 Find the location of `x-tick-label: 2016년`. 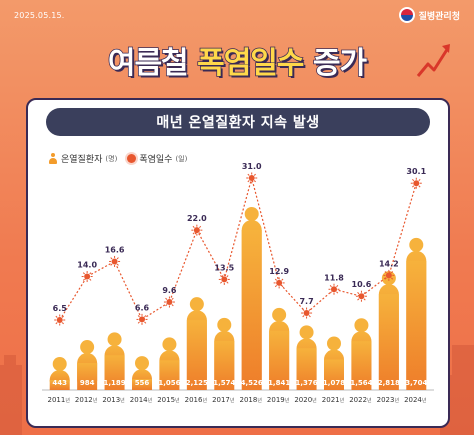

x-tick-label: 2016년 is located at coordinates (196, 400).